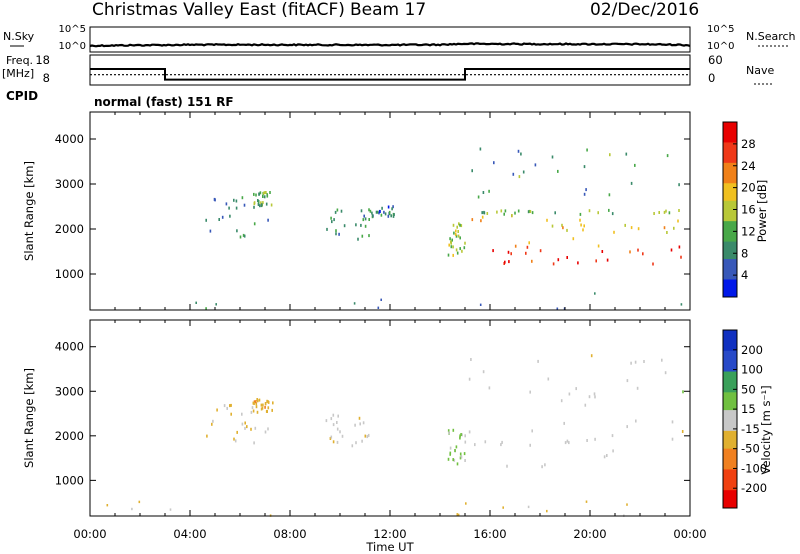  Describe the element at coordinates (739, 209) in the screenshot. I see `power-colorbar: 4 8 12 16 20 24 28` at that location.